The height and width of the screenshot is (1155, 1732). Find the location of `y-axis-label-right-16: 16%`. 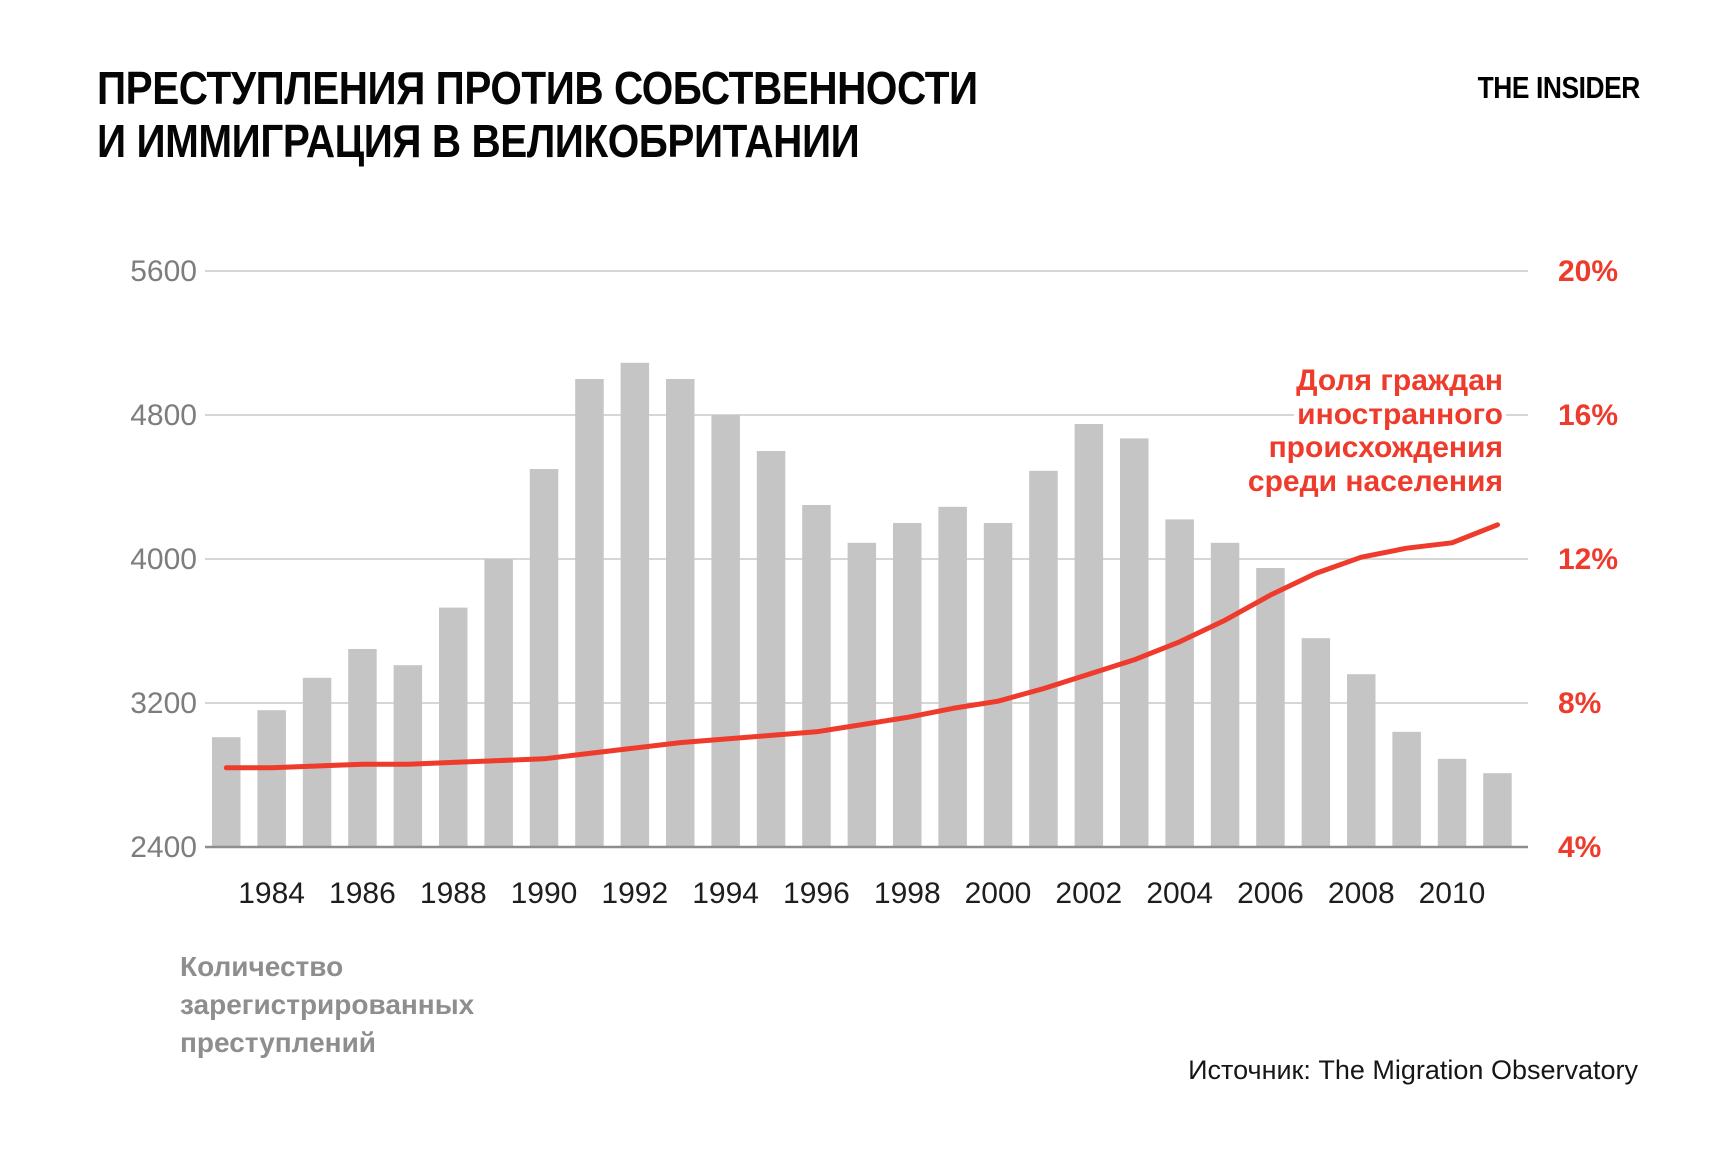

y-axis-label-right-16: 16% is located at coordinates (1588, 415).